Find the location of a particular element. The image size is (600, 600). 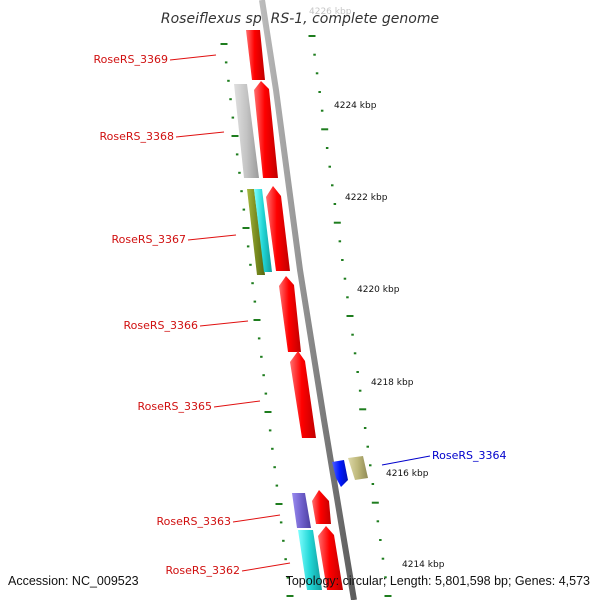

scale-label-4218: 4218 kbp is located at coordinates (392, 383).